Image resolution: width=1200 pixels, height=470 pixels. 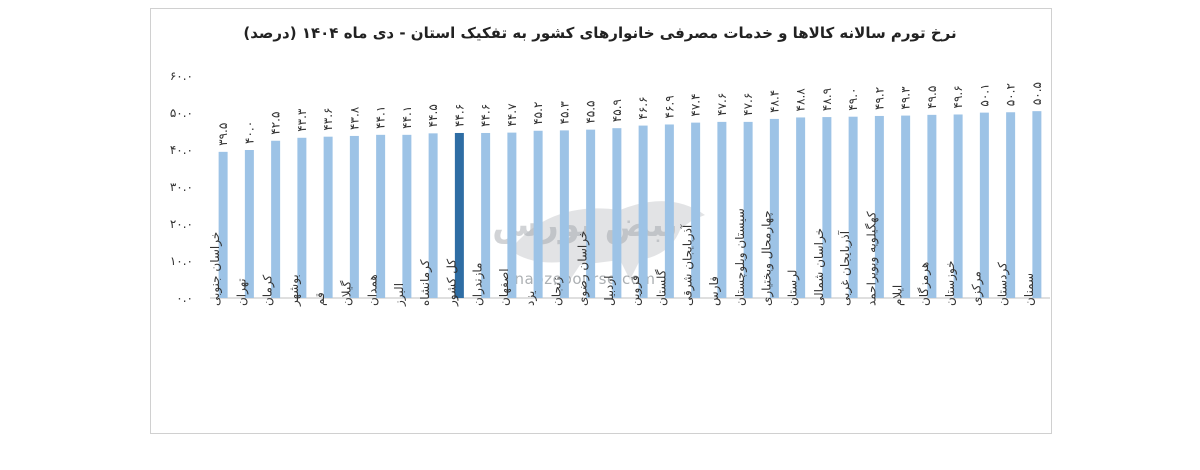 I want to click on x-tick-label: سمنان, so click(x=1029, y=289).